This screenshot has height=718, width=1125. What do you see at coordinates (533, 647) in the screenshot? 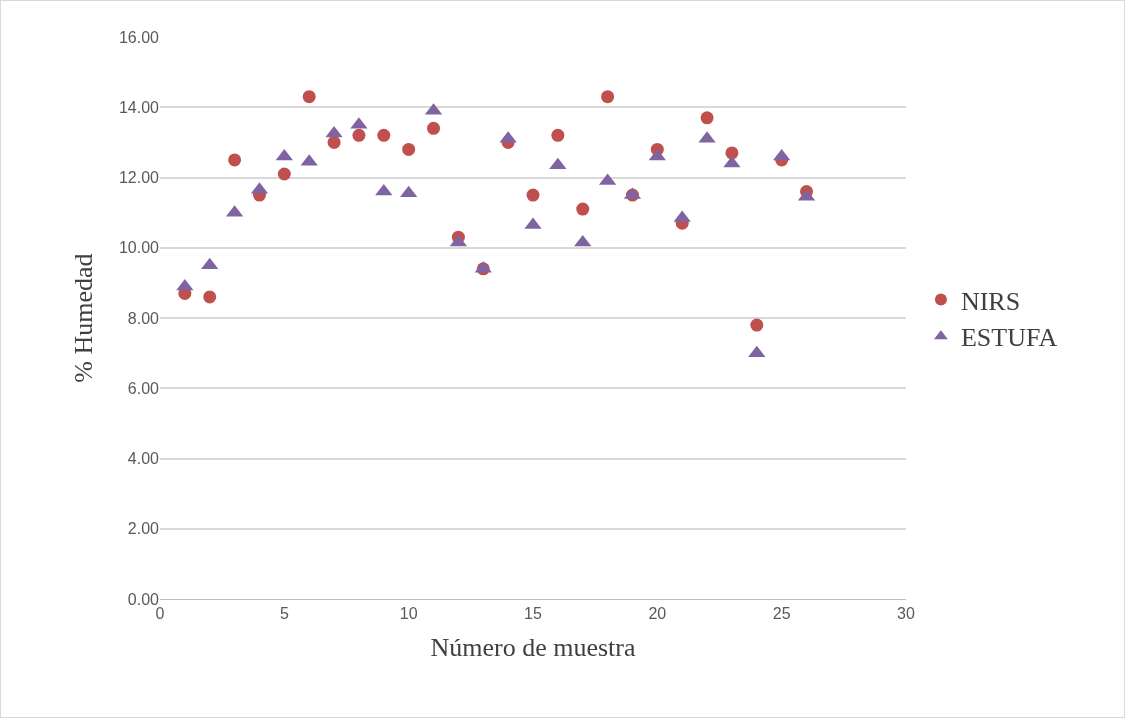
I see `x-axis-title: Número de muestra` at bounding box center [533, 647].